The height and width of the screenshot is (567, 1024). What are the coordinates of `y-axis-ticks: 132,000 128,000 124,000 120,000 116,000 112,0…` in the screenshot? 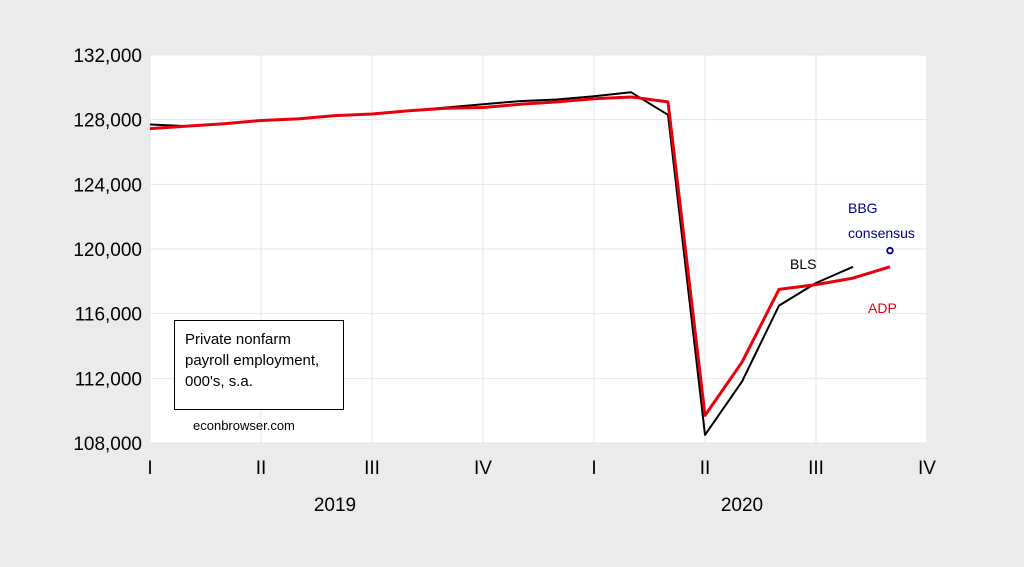 It's located at (107, 250).